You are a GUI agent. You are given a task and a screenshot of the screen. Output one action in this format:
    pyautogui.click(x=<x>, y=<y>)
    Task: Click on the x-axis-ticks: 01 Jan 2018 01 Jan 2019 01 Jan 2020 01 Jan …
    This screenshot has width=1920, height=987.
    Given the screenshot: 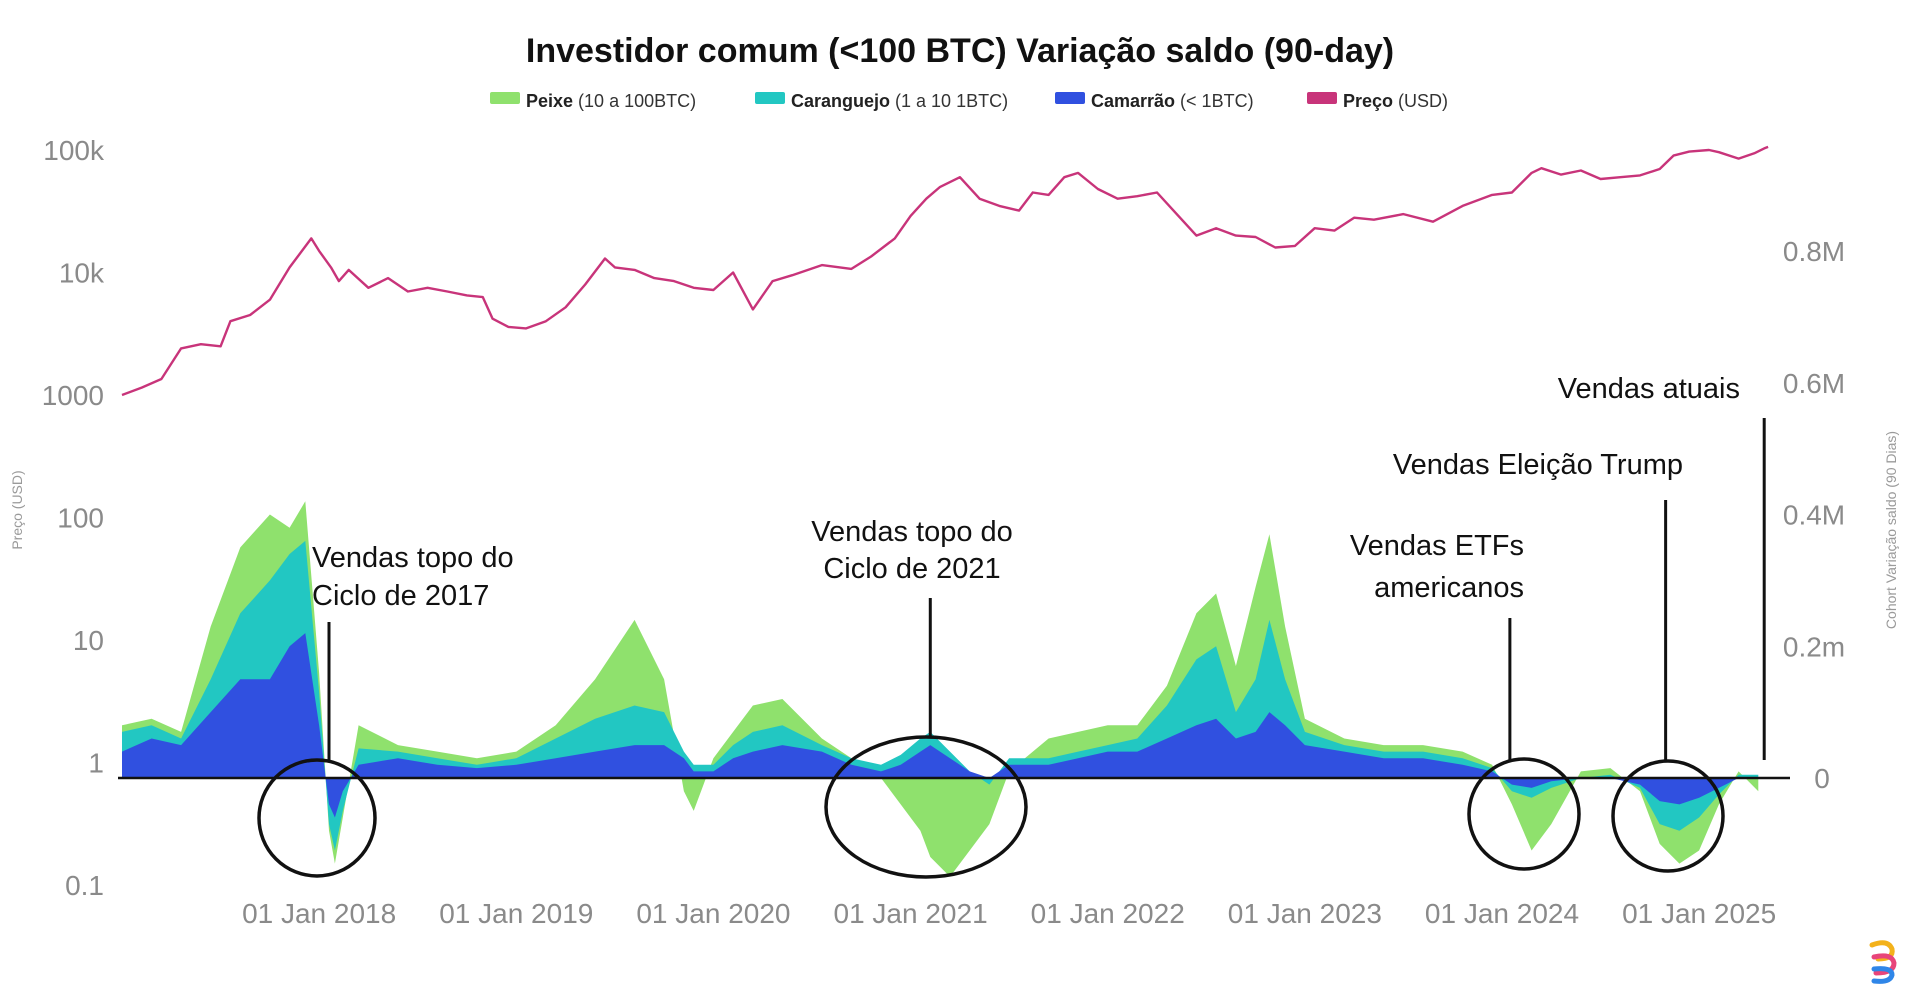 What is the action you would take?
    pyautogui.click(x=1009, y=913)
    